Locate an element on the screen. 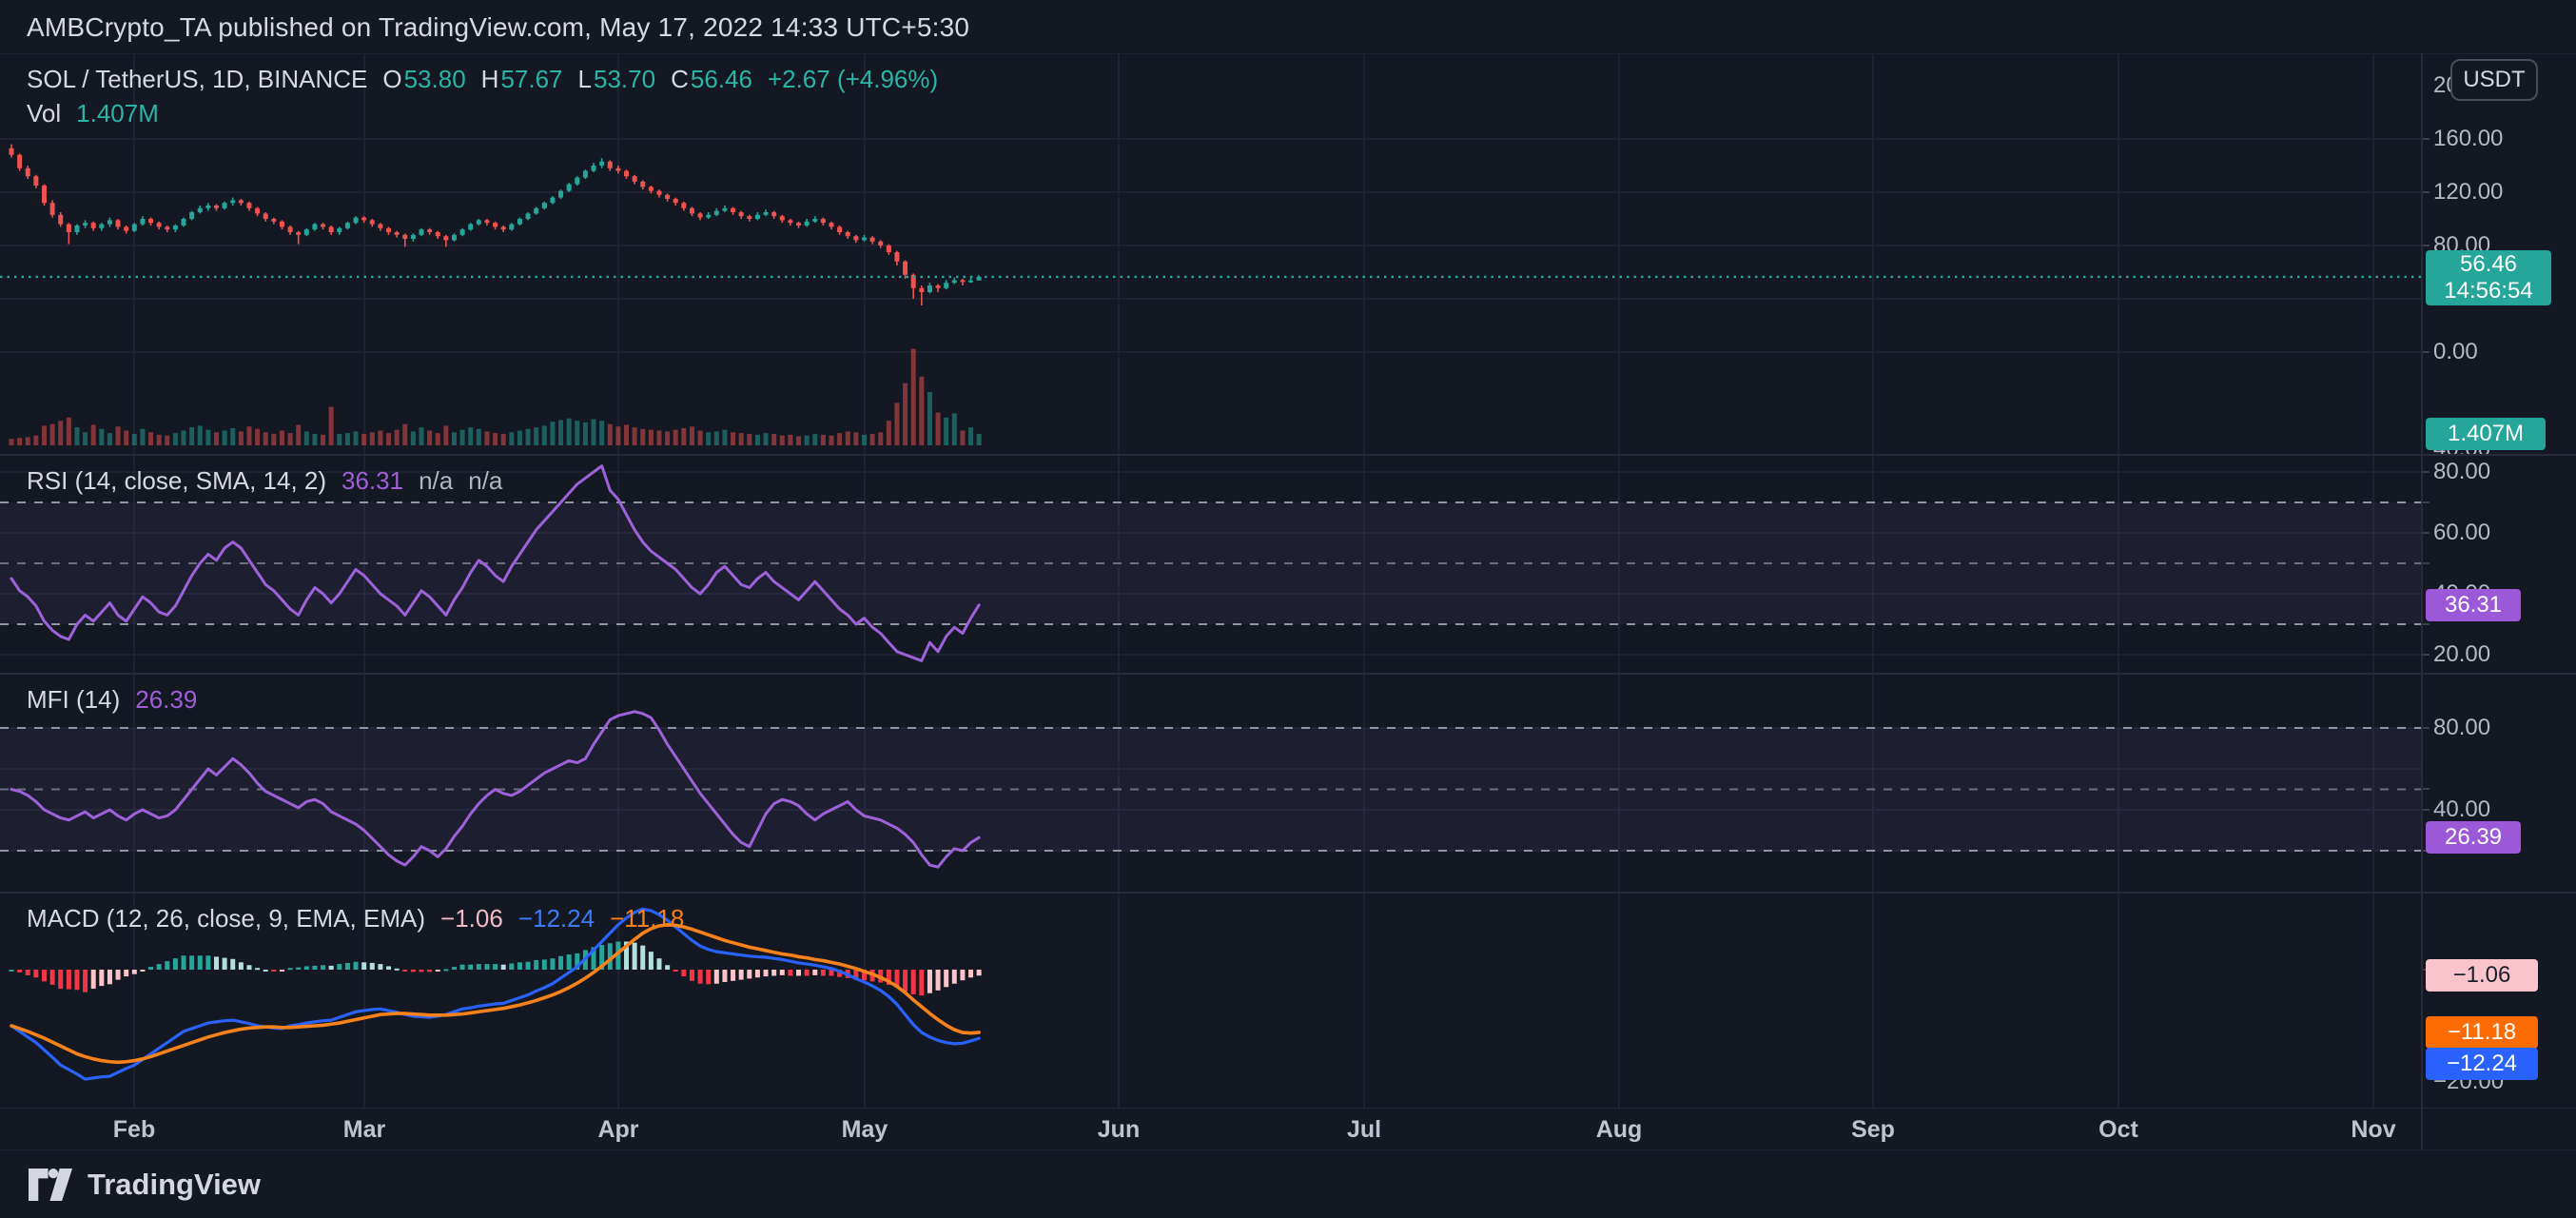 The image size is (2576, 1218). change-value: +2.67 (+4.96%) is located at coordinates (853, 79).